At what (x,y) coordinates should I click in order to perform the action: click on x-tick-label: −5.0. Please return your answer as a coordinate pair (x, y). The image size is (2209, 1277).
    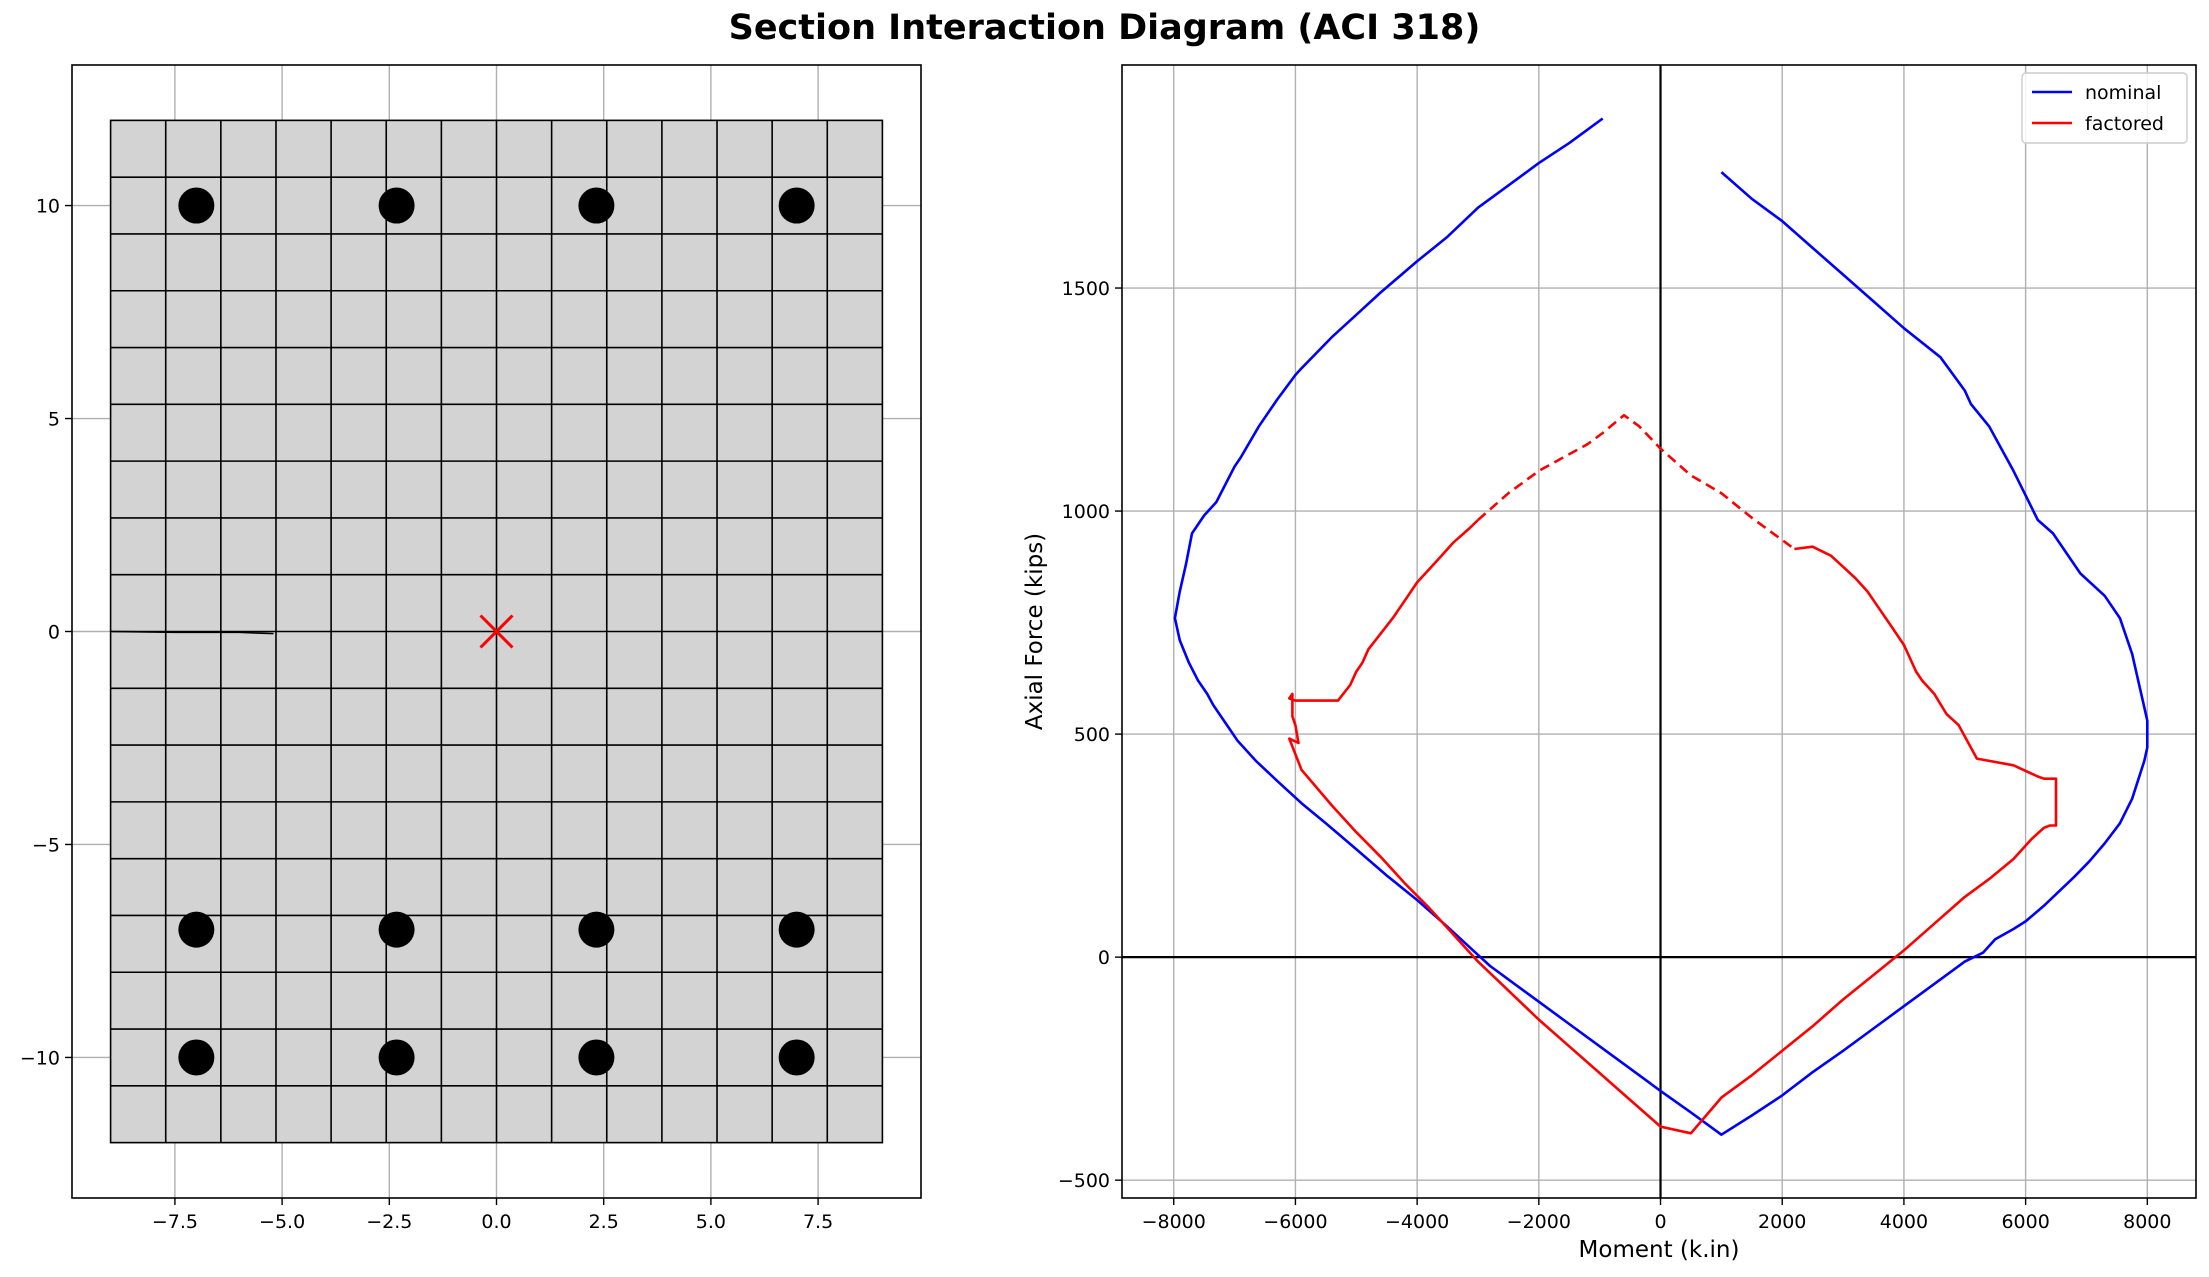
    Looking at the image, I should click on (282, 1222).